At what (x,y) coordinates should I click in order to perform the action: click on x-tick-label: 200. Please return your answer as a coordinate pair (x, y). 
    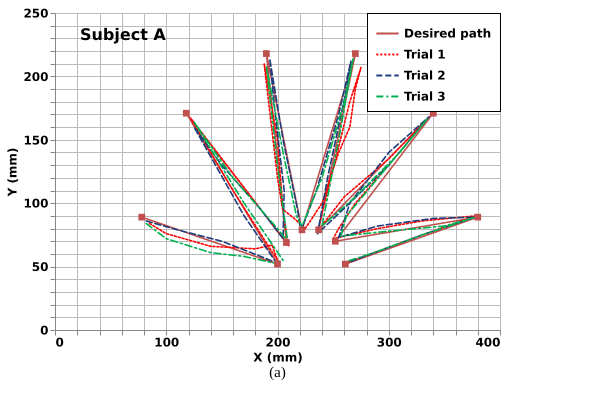
    Looking at the image, I should click on (278, 343).